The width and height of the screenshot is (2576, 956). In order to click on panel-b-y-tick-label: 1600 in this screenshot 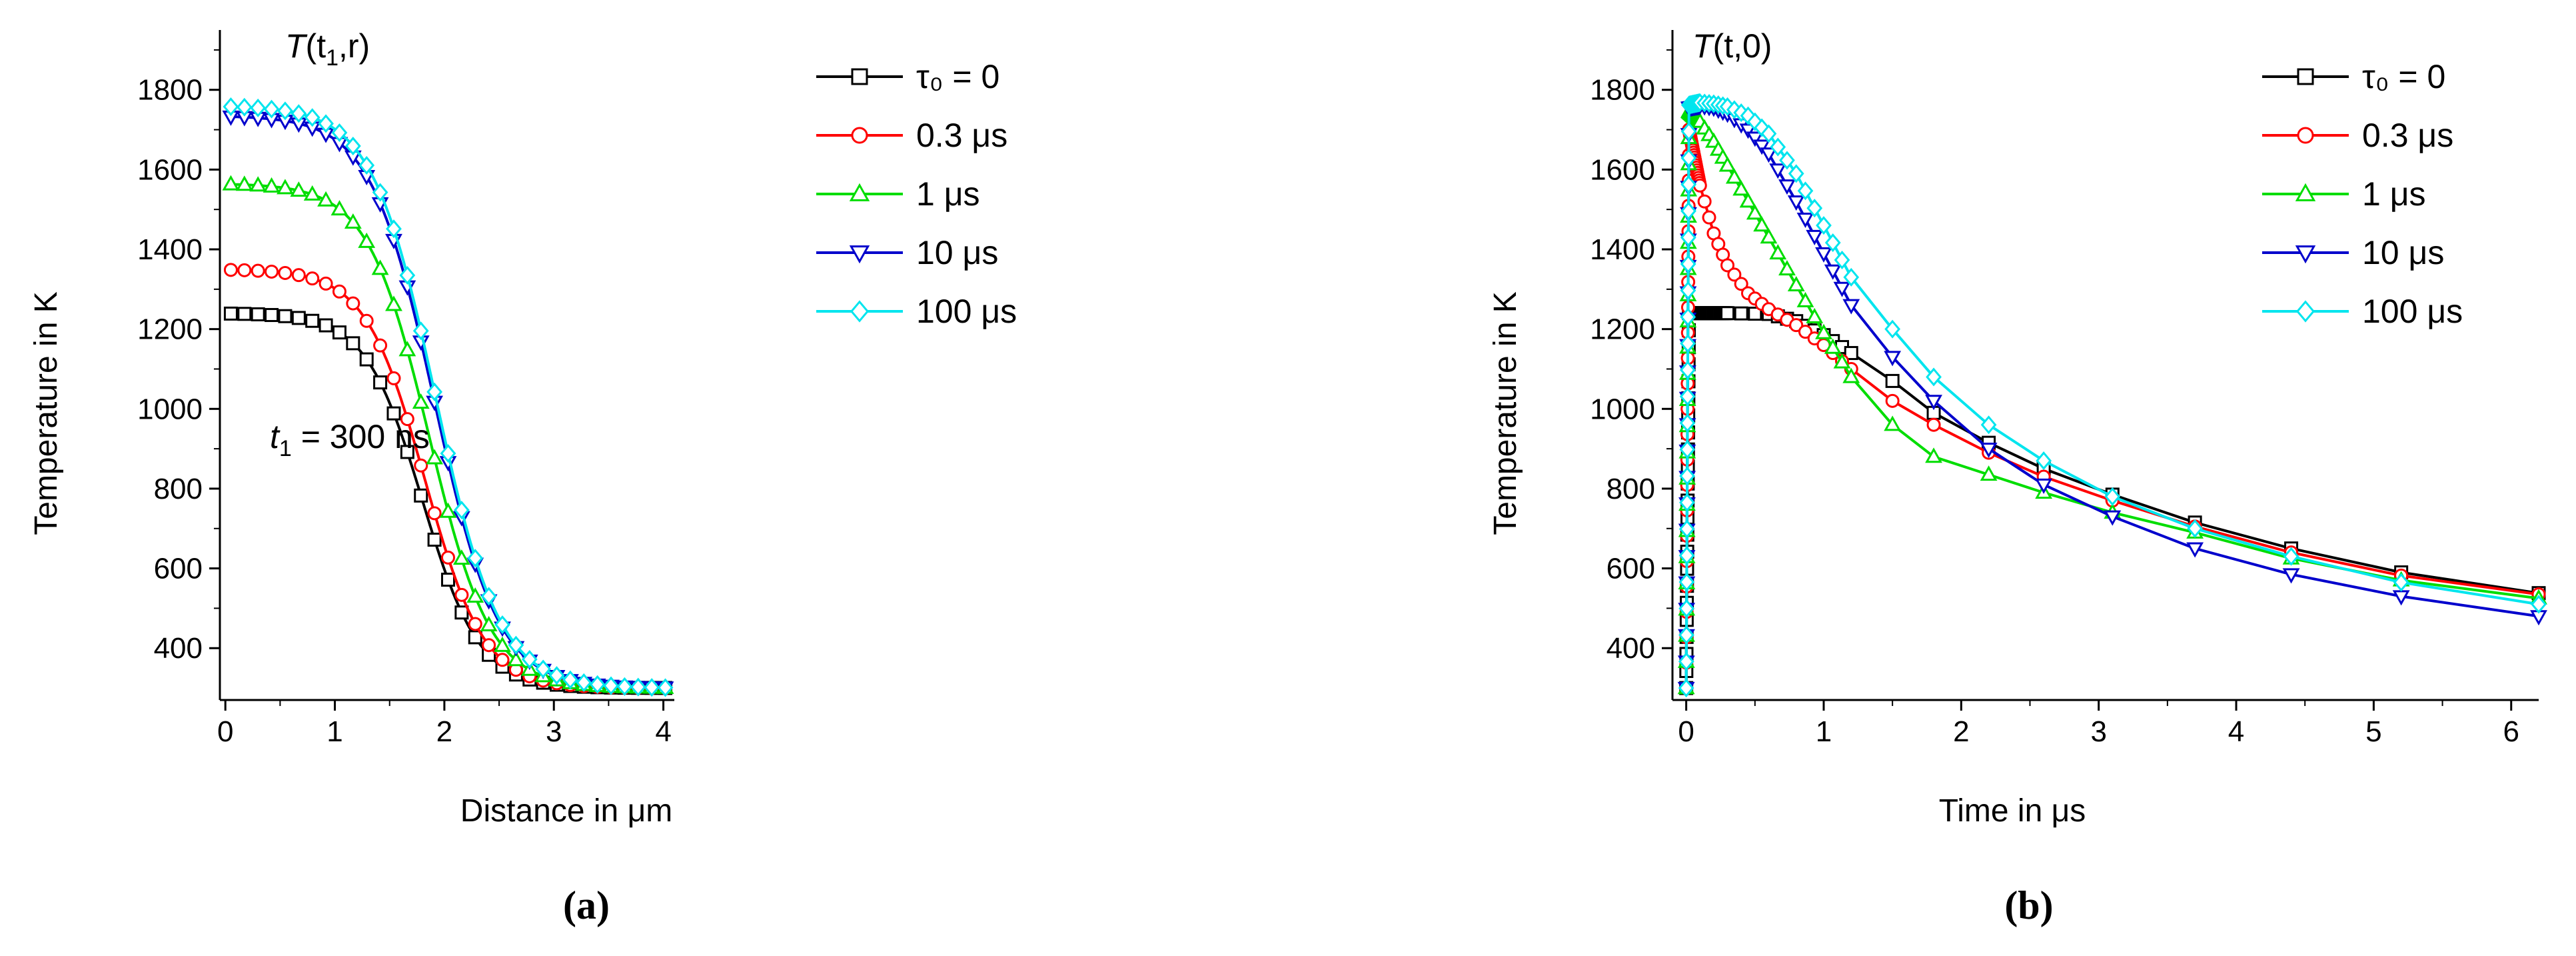, I will do `click(1622, 169)`.